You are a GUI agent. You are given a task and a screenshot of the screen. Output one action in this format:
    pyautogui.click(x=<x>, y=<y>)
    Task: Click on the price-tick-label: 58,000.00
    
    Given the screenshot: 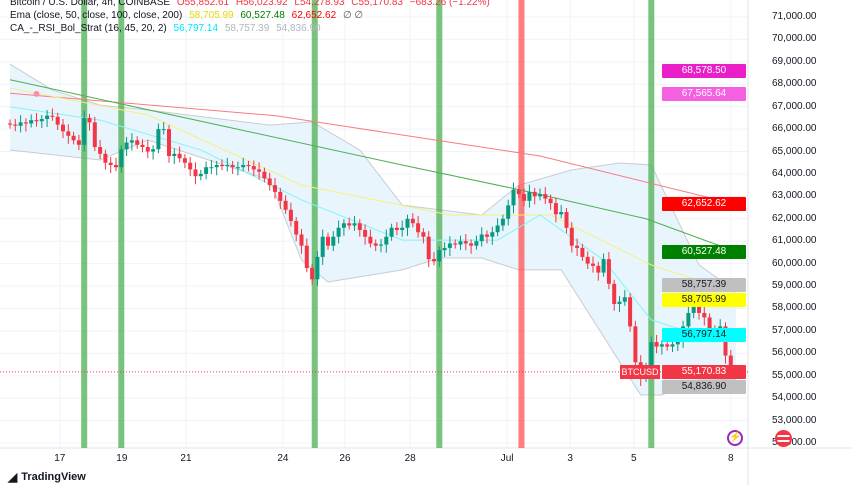 What is the action you would take?
    pyautogui.click(x=794, y=308)
    